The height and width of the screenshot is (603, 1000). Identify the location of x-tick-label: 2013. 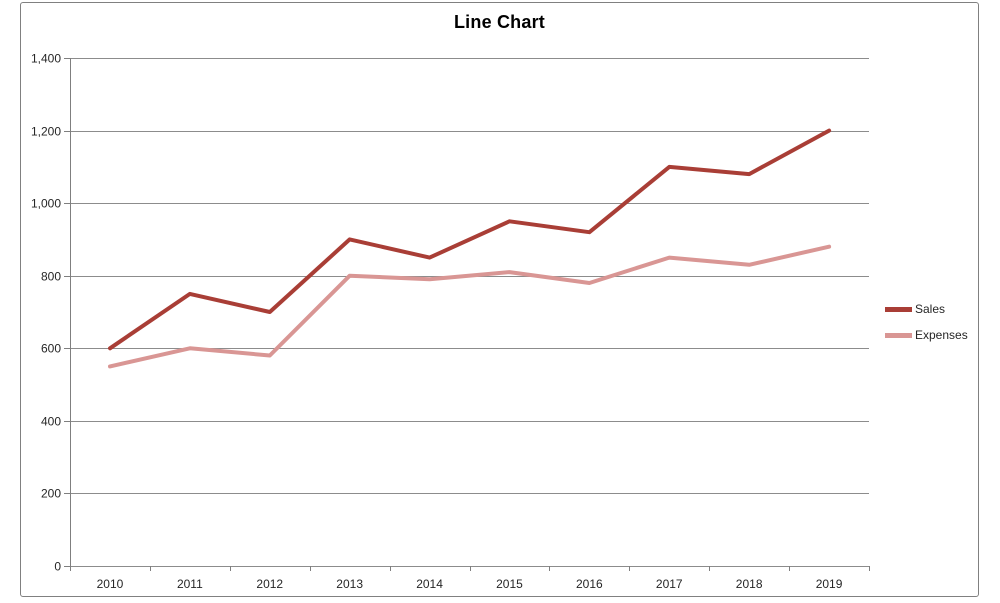
(349, 584).